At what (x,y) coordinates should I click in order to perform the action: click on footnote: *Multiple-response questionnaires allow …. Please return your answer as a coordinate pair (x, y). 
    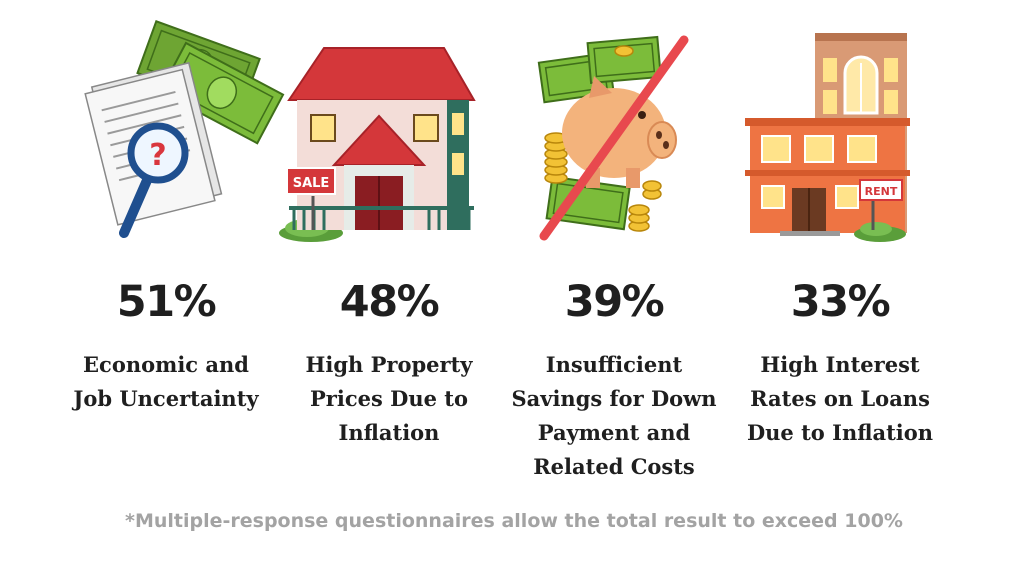
    Looking at the image, I should click on (514, 521).